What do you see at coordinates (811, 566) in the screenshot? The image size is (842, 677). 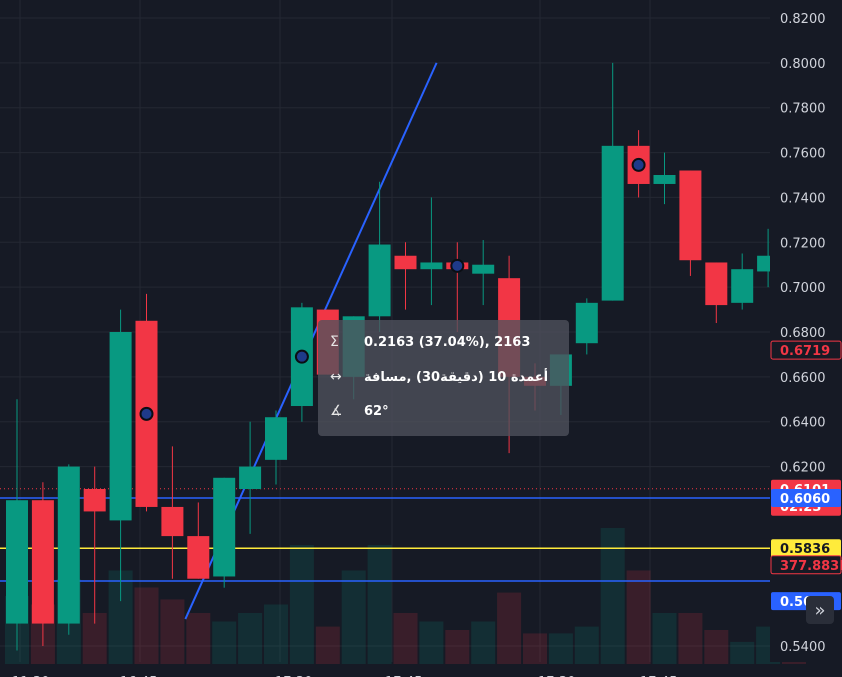 I see `price-tag-label: 377.883K` at bounding box center [811, 566].